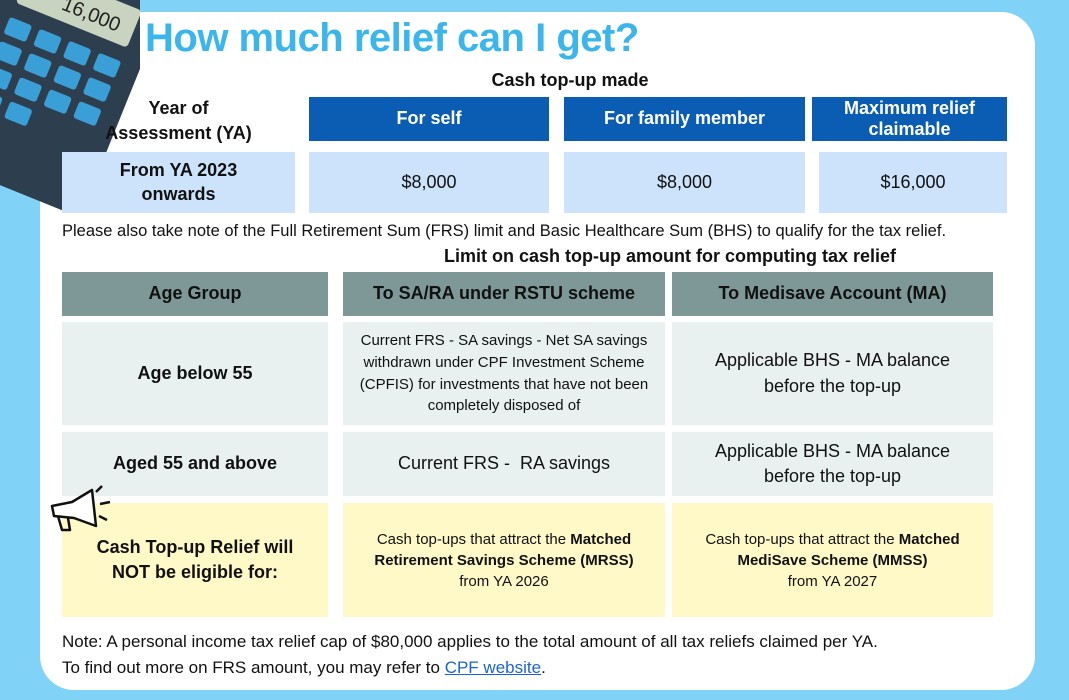 The width and height of the screenshot is (1069, 700). What do you see at coordinates (178, 120) in the screenshot?
I see `row-header: Year of Assessment (YA)` at bounding box center [178, 120].